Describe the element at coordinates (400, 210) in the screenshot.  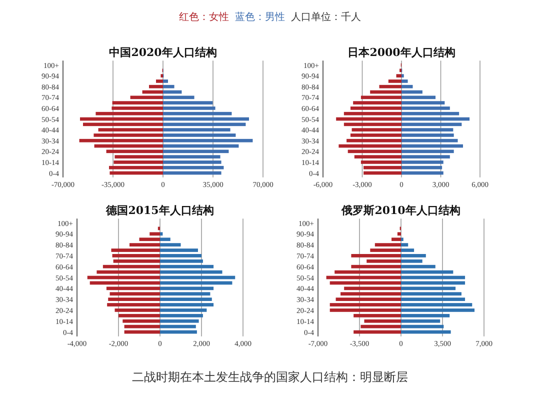
I see `chart-title: 俄罗斯2010年人口结构` at that location.